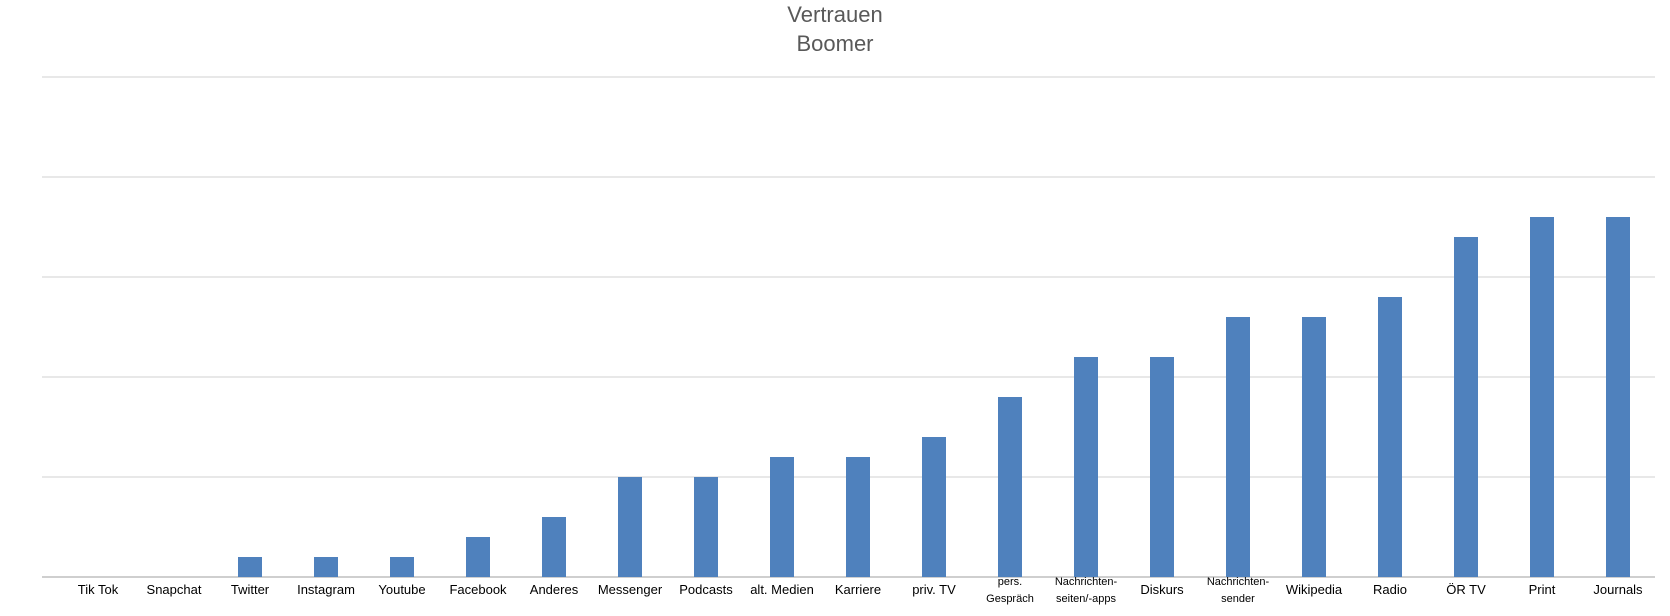 The width and height of the screenshot is (1670, 616). What do you see at coordinates (1466, 589) in the screenshot?
I see `x-tick-label: ÖR TV` at bounding box center [1466, 589].